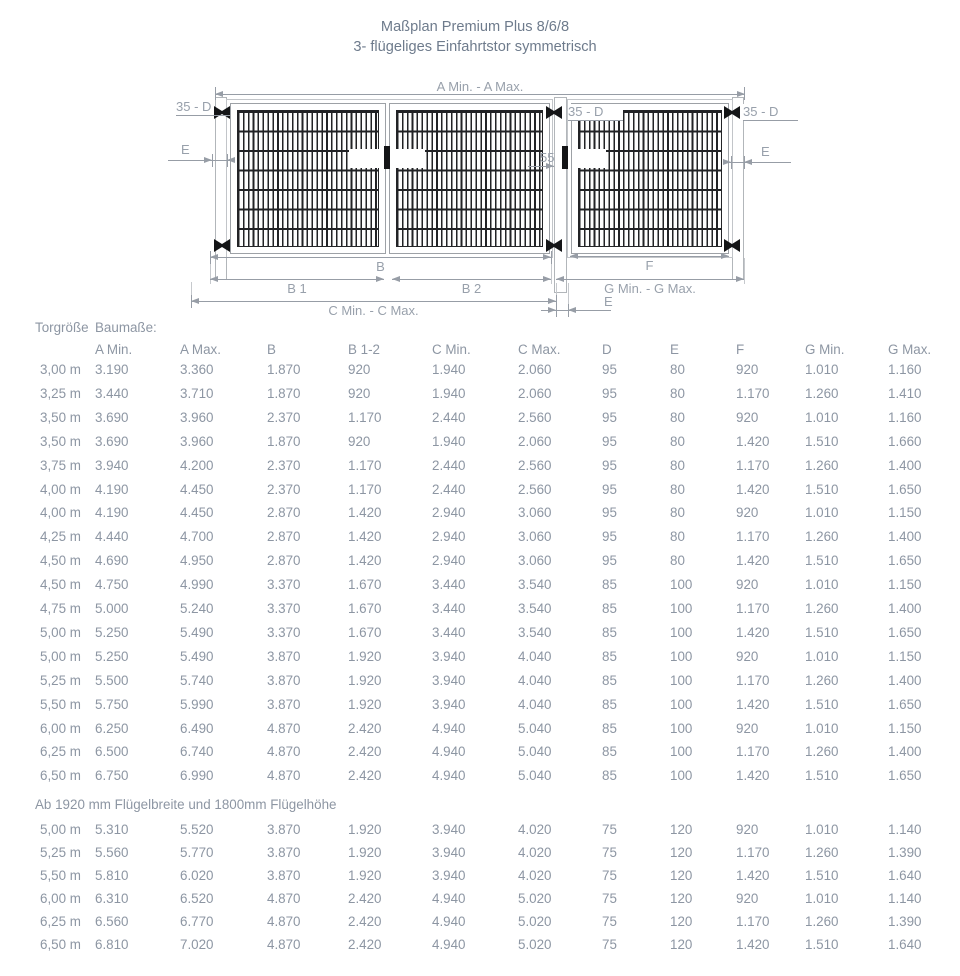 This screenshot has height=976, width=960. Describe the element at coordinates (535, 704) in the screenshot. I see `cell-value: 4.040` at that location.